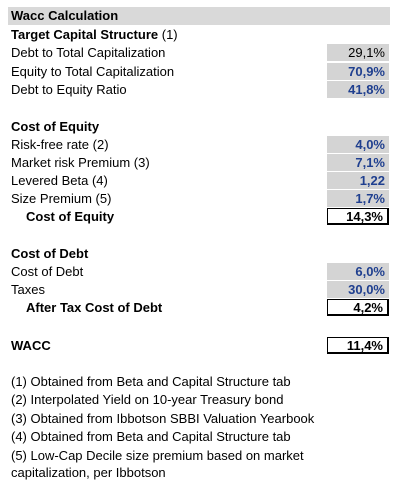  What do you see at coordinates (28, 289) in the screenshot?
I see `label: Taxes` at bounding box center [28, 289].